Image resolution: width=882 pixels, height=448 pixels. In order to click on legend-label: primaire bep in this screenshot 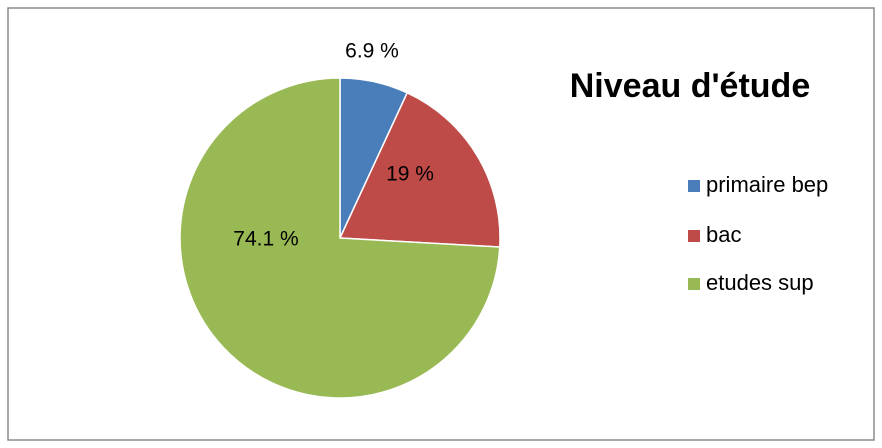, I will do `click(767, 184)`.